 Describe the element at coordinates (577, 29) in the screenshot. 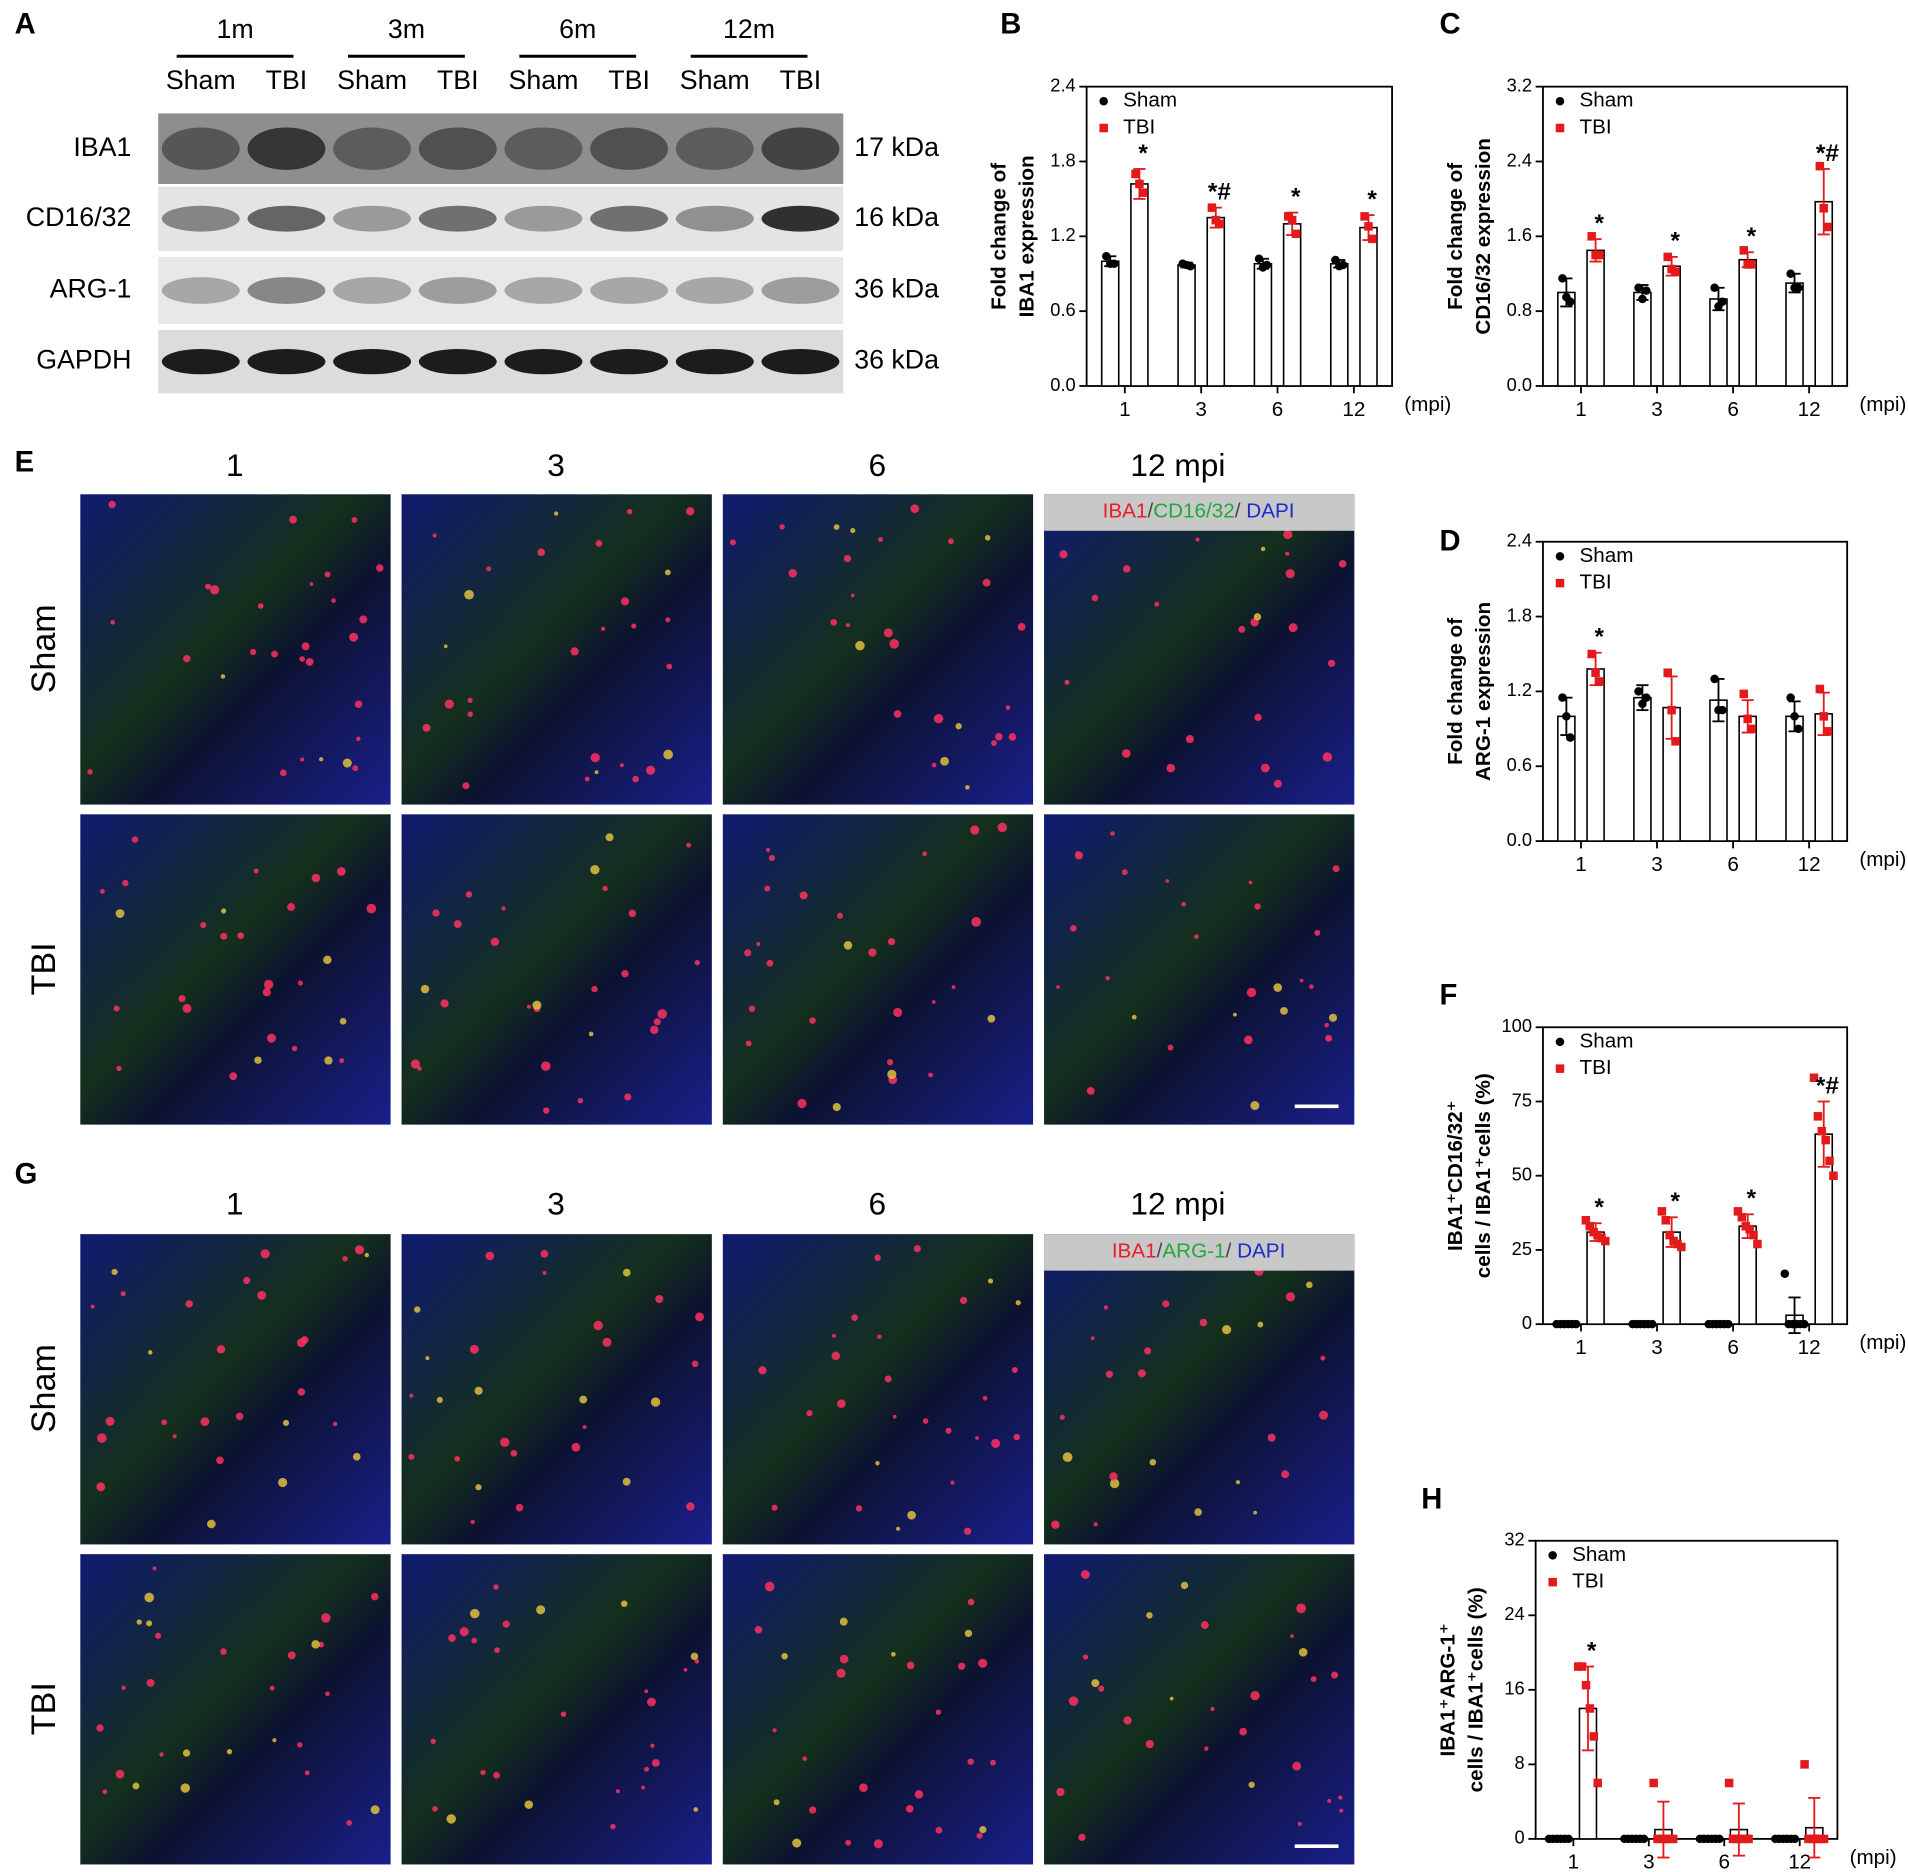

I see `timepoint-label: 6m` at that location.